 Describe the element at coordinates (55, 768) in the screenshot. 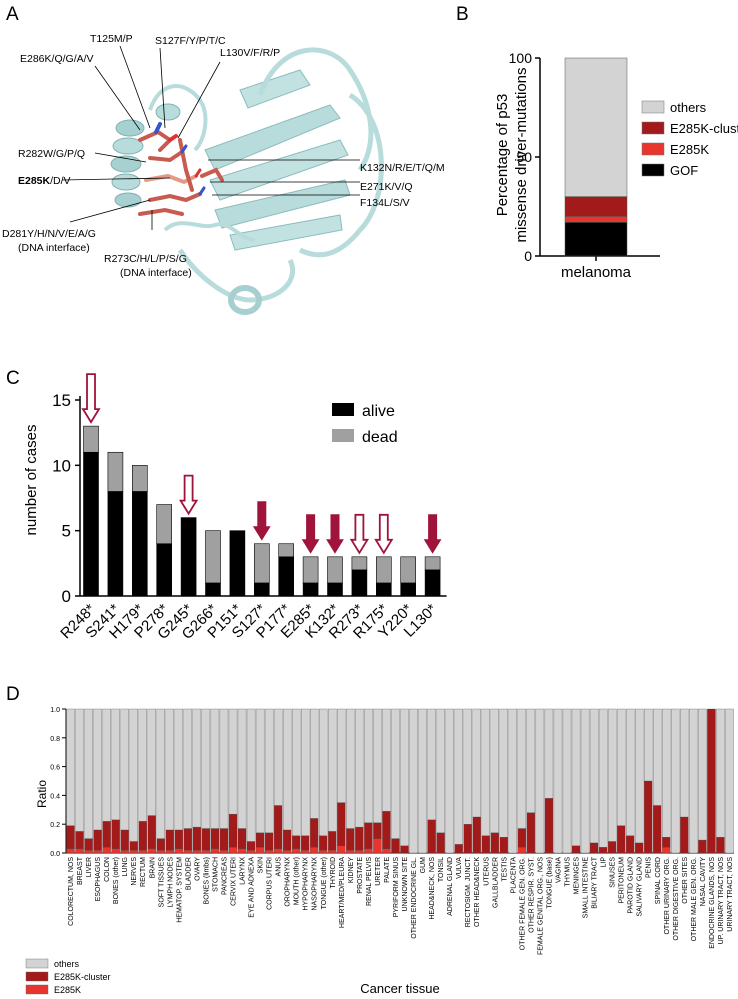

I see `panel-d-y-tick-label: 0.6` at that location.